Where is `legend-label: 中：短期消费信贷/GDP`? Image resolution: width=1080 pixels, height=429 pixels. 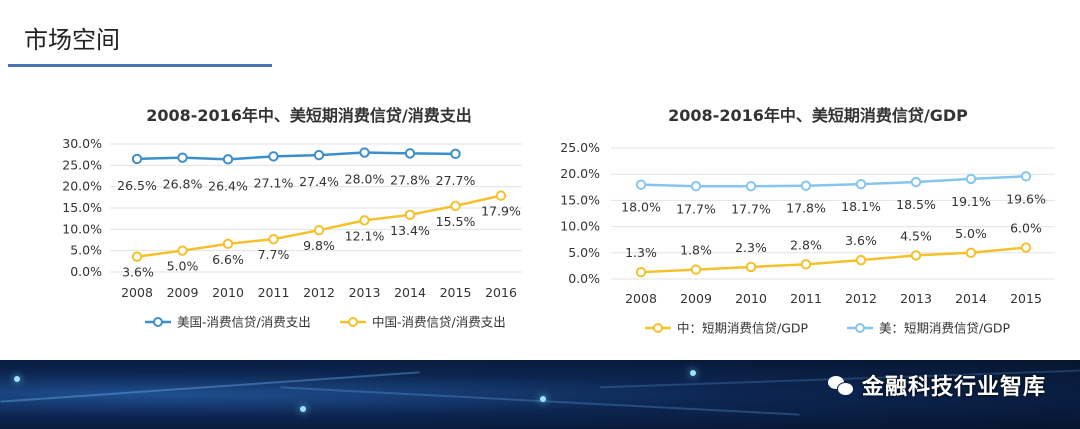 legend-label: 中：短期消费信贷/GDP is located at coordinates (743, 328).